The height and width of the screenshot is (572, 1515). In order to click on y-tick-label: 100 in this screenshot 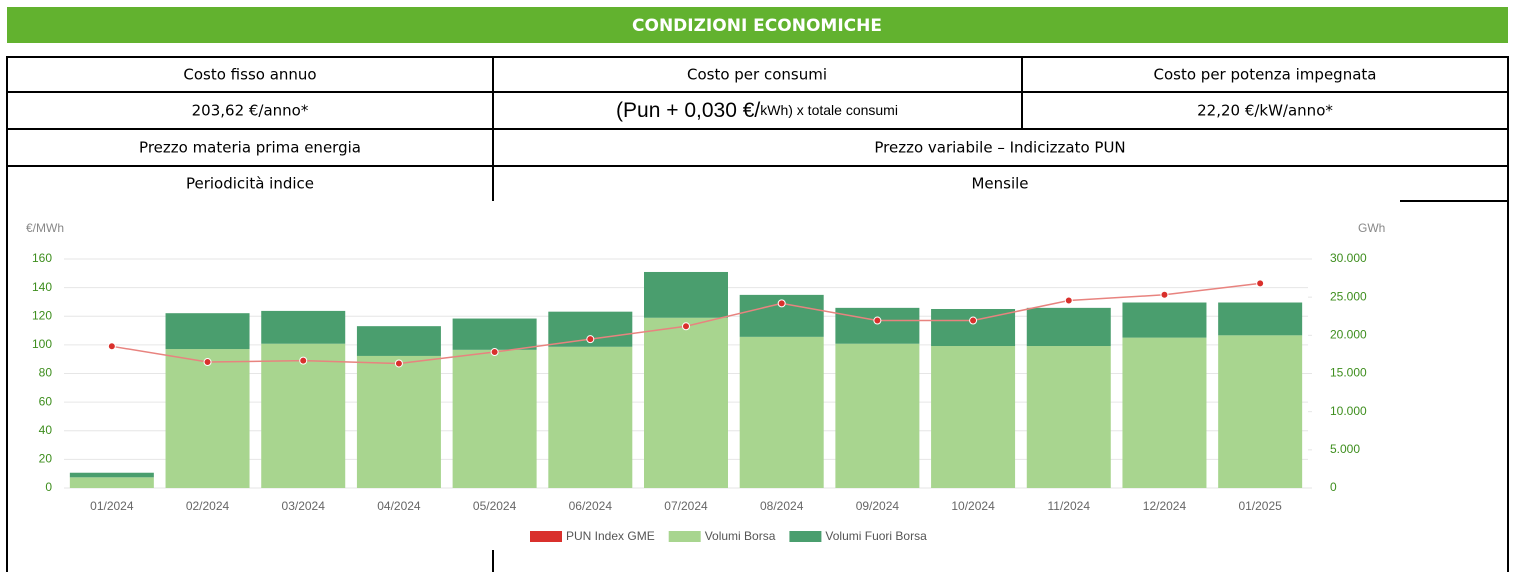, I will do `click(42, 344)`.